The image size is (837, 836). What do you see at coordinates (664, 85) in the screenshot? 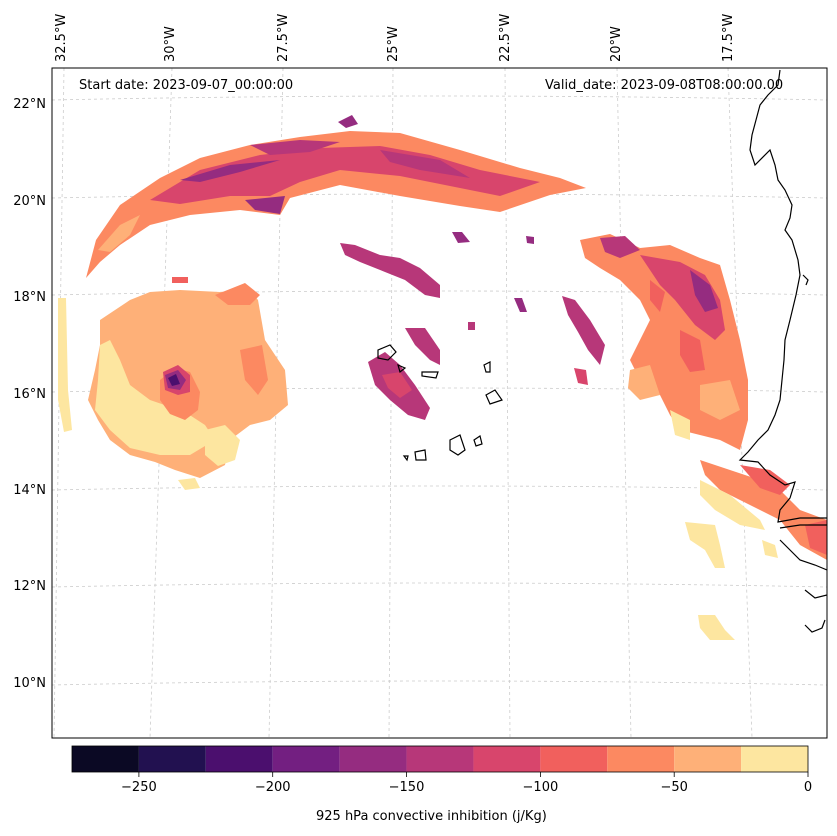
I see `valid-date-label: Valid_date: 2023-09-08T08:00:00.00` at bounding box center [664, 85].